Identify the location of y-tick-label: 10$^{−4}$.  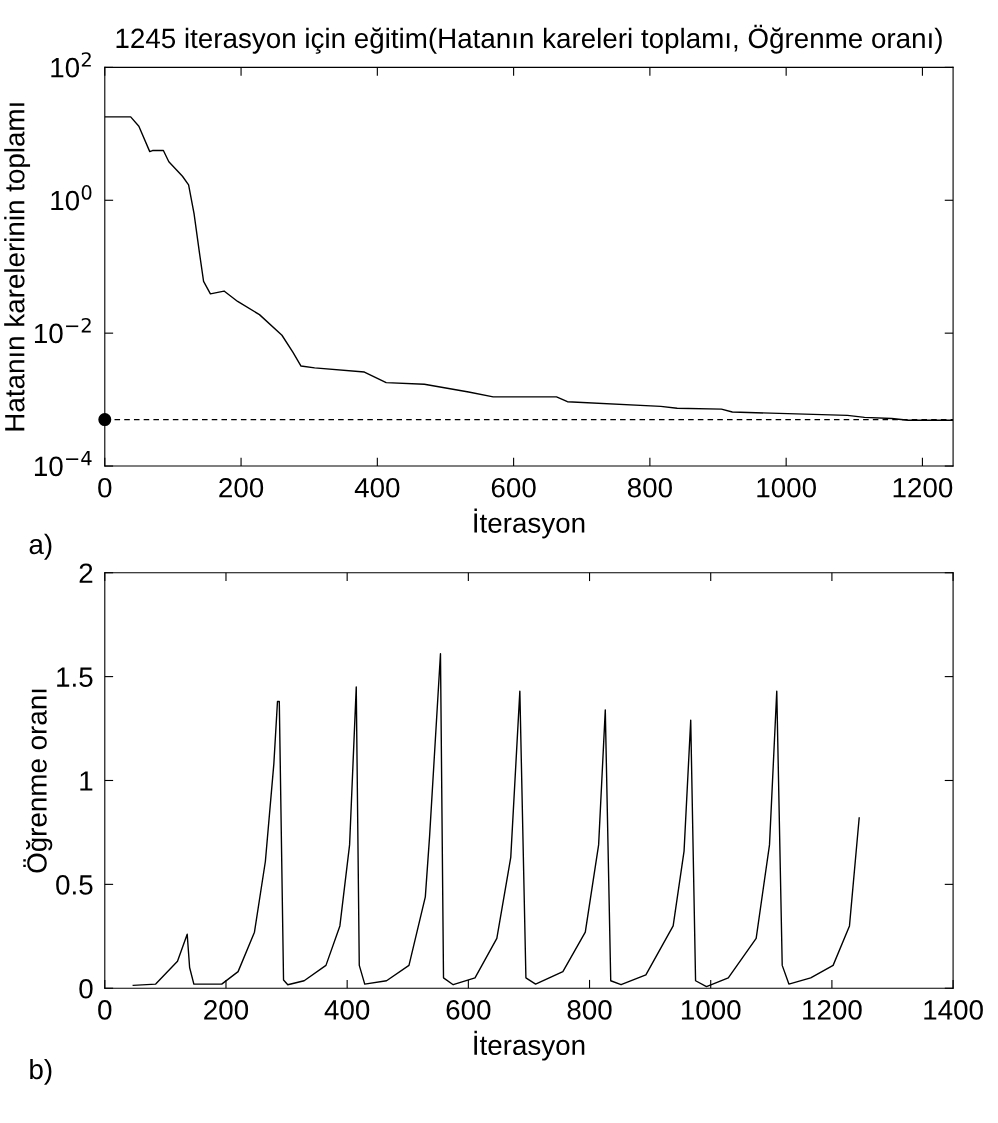
(63, 464).